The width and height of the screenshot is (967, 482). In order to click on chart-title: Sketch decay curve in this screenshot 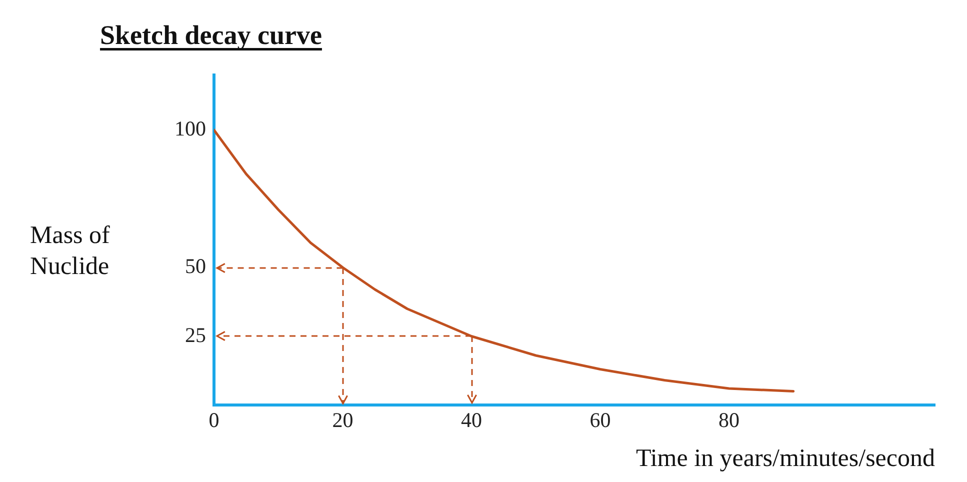, I will do `click(211, 35)`.